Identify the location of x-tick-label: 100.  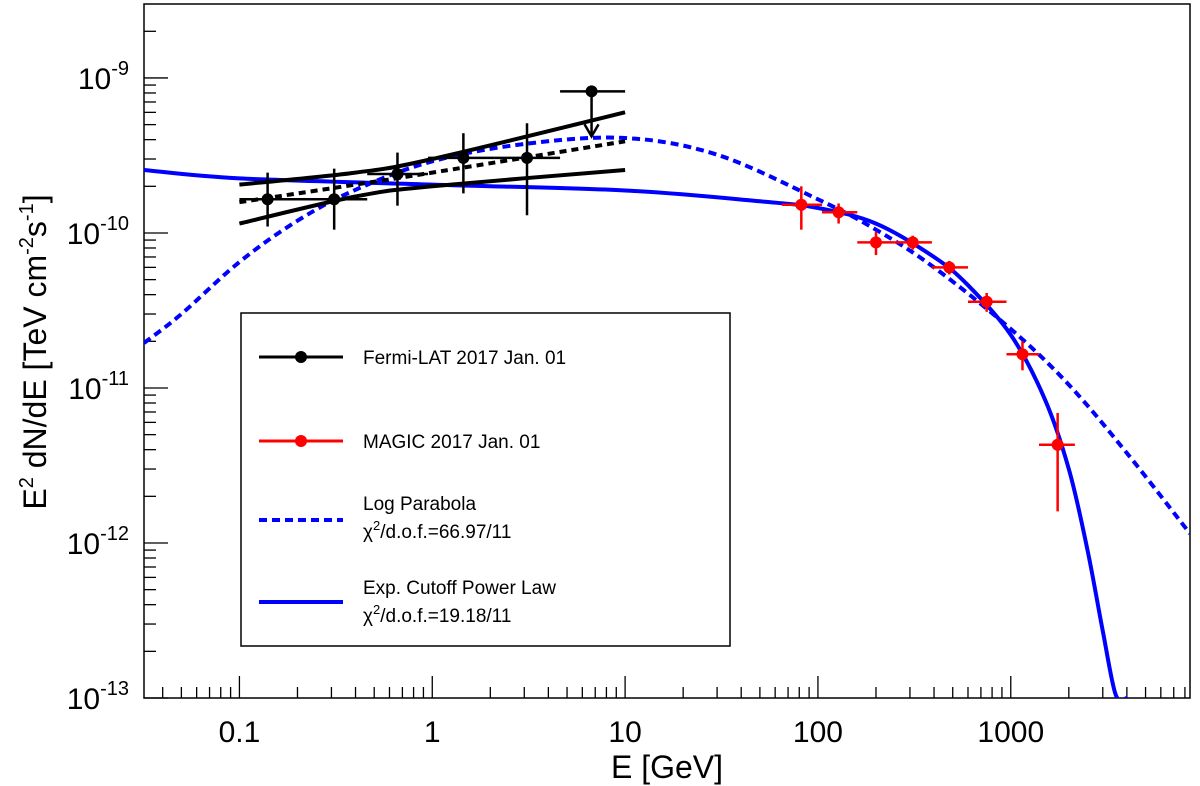
(818, 732).